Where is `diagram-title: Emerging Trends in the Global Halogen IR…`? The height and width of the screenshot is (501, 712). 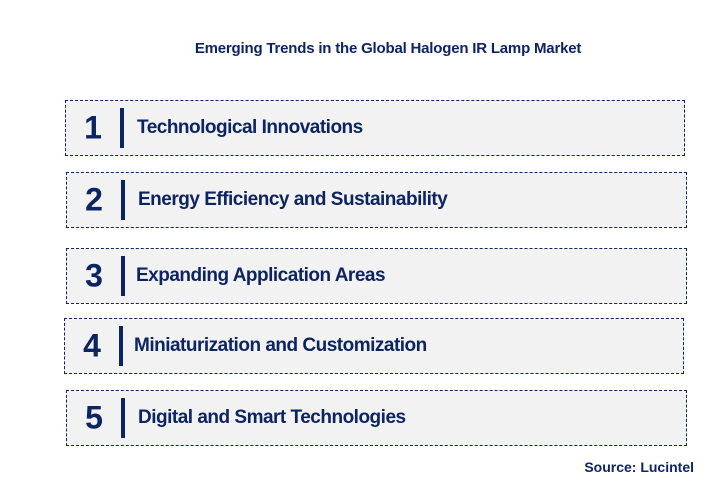
diagram-title: Emerging Trends in the Global Halogen IR… is located at coordinates (388, 48).